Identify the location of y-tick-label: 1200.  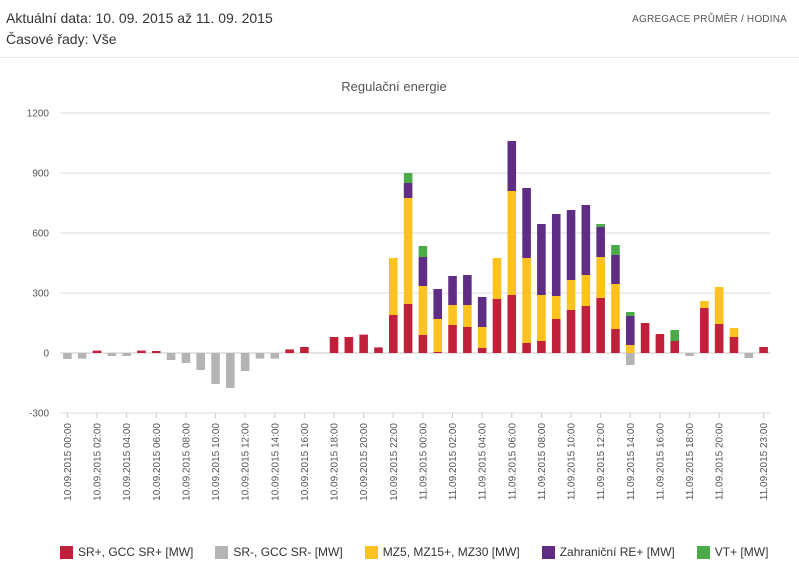
(38, 114).